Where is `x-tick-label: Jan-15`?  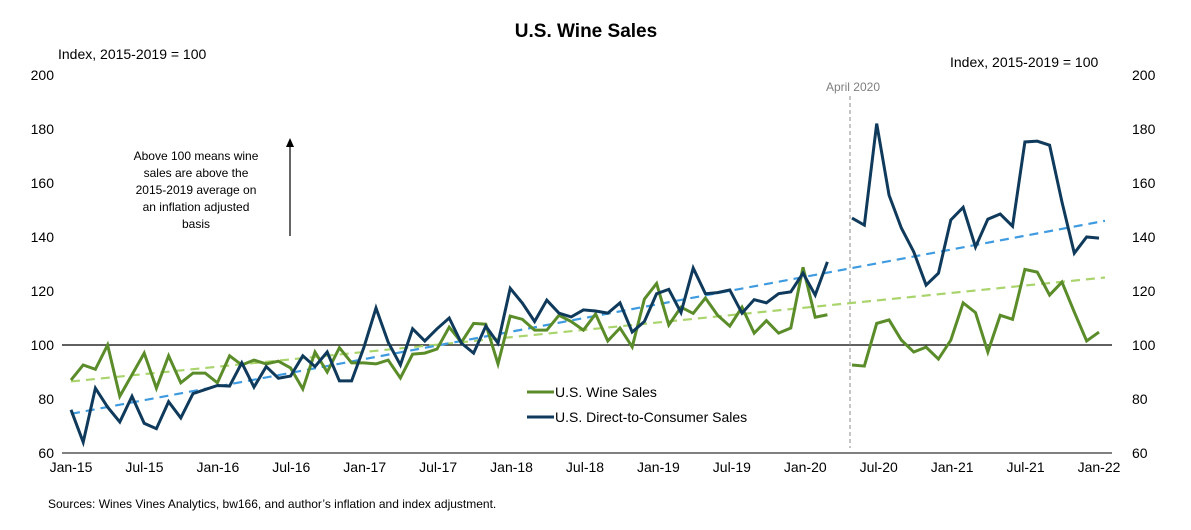
x-tick-label: Jan-15 is located at coordinates (71, 467).